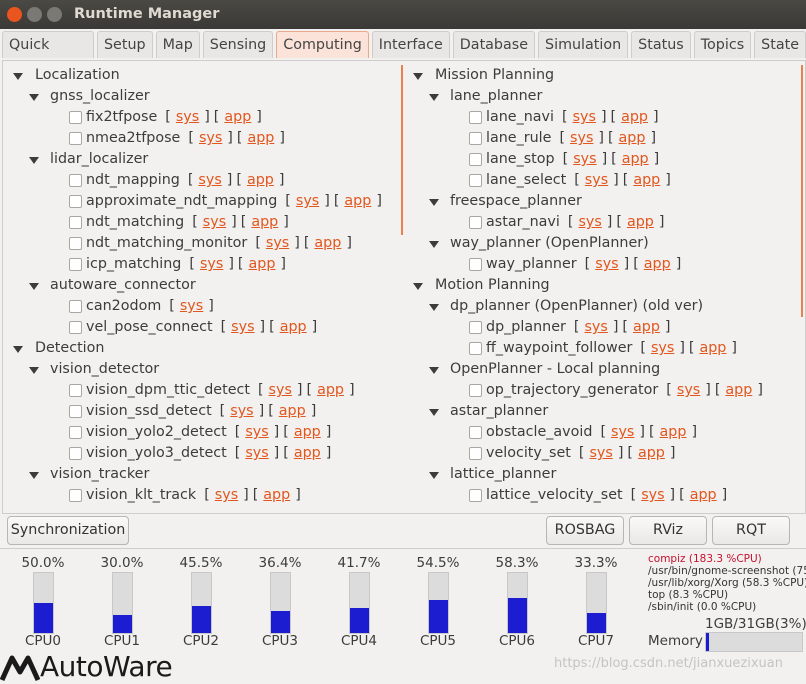 Image resolution: width=806 pixels, height=684 pixels. Describe the element at coordinates (238, 44) in the screenshot. I see `tab: Sensing` at that location.